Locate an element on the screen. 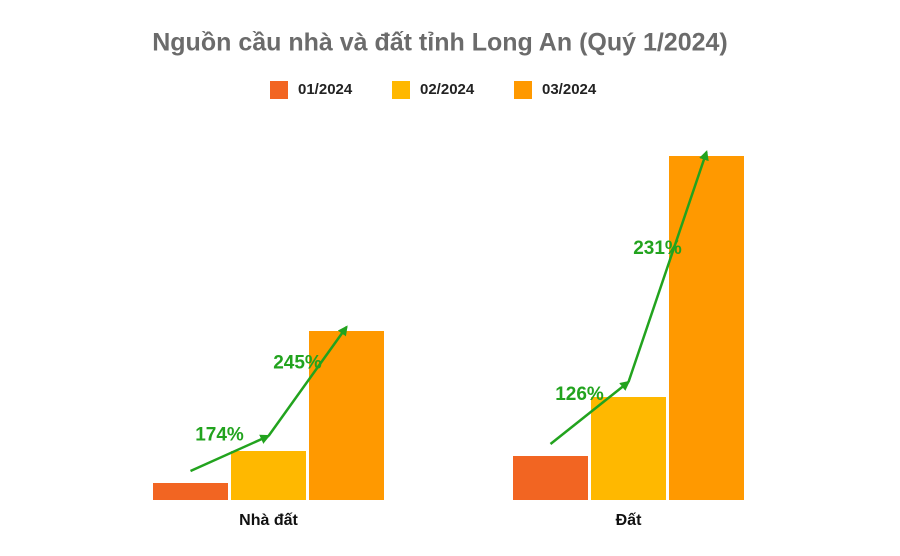 The height and width of the screenshot is (556, 900). x-tick-label: Nhà đất is located at coordinates (268, 520).